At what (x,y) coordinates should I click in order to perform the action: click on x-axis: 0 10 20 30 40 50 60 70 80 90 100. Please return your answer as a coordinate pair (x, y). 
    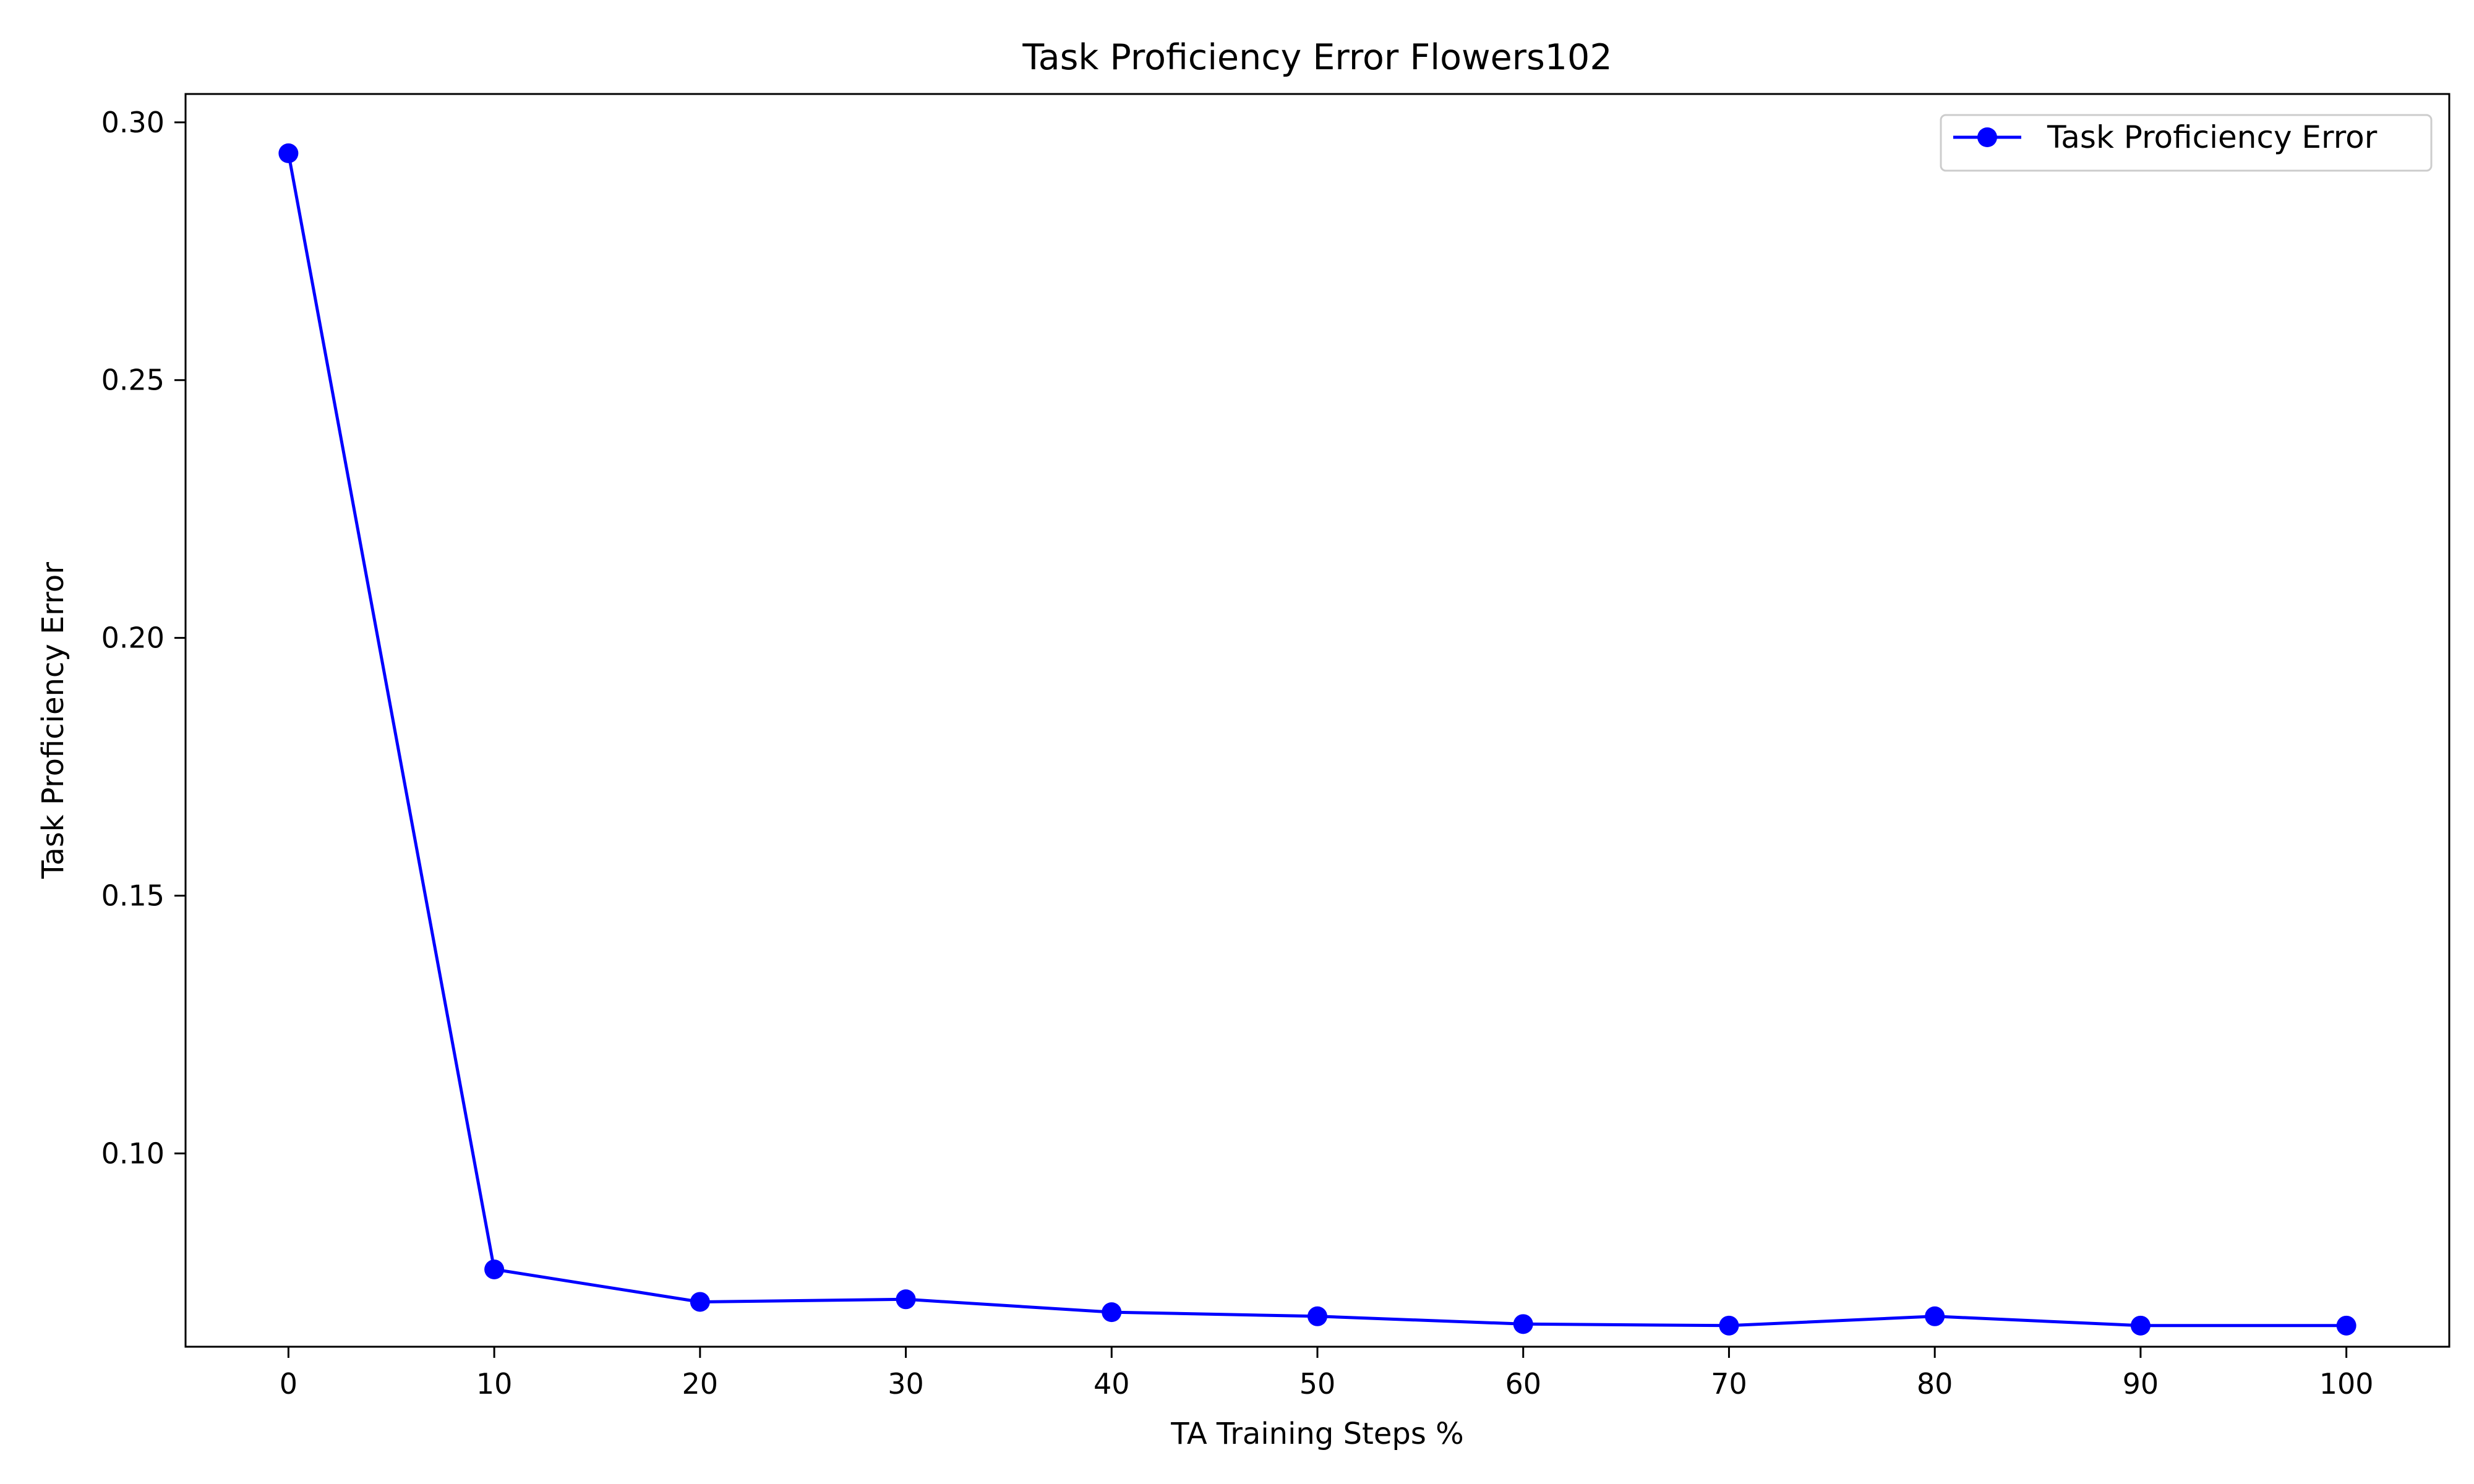
    Looking at the image, I should click on (1327, 1374).